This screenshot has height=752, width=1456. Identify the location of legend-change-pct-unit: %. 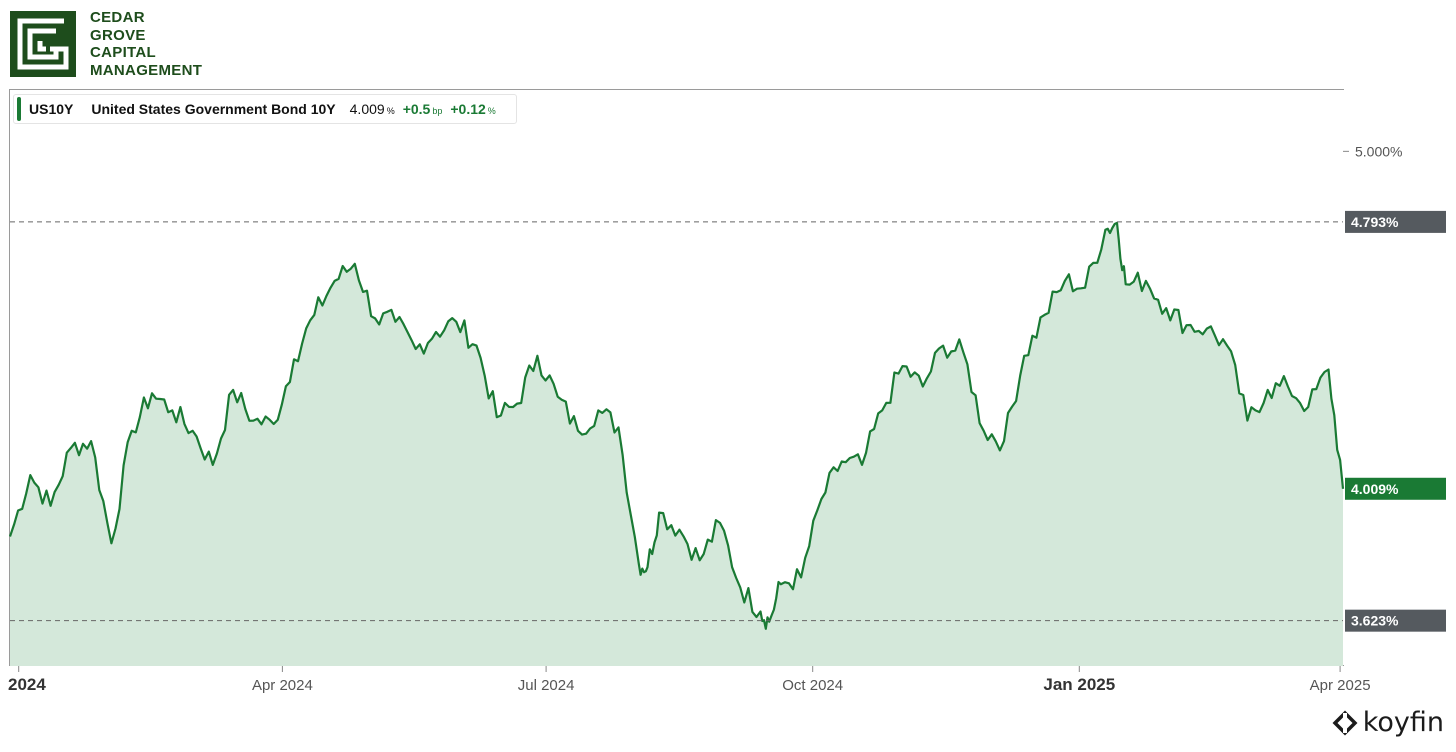
(491, 111).